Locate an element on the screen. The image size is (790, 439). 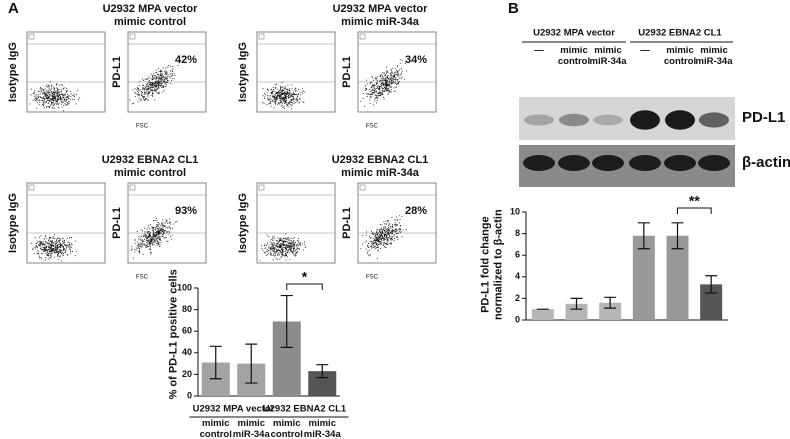
x-axis-label: FSC is located at coordinates (142, 127).